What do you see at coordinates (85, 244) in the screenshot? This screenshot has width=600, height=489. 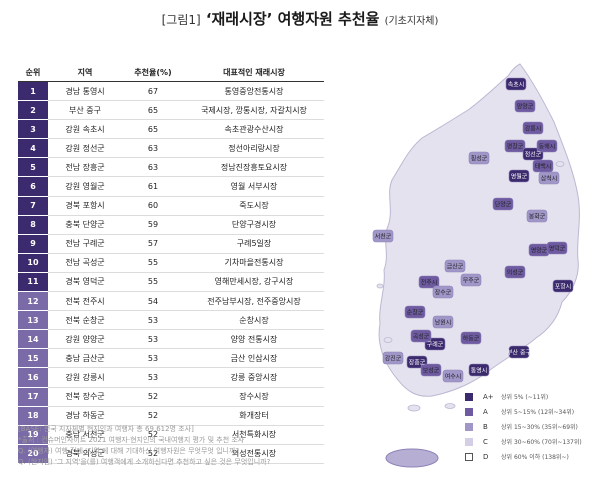 I see `region-cell: 전남 구례군` at bounding box center [85, 244].